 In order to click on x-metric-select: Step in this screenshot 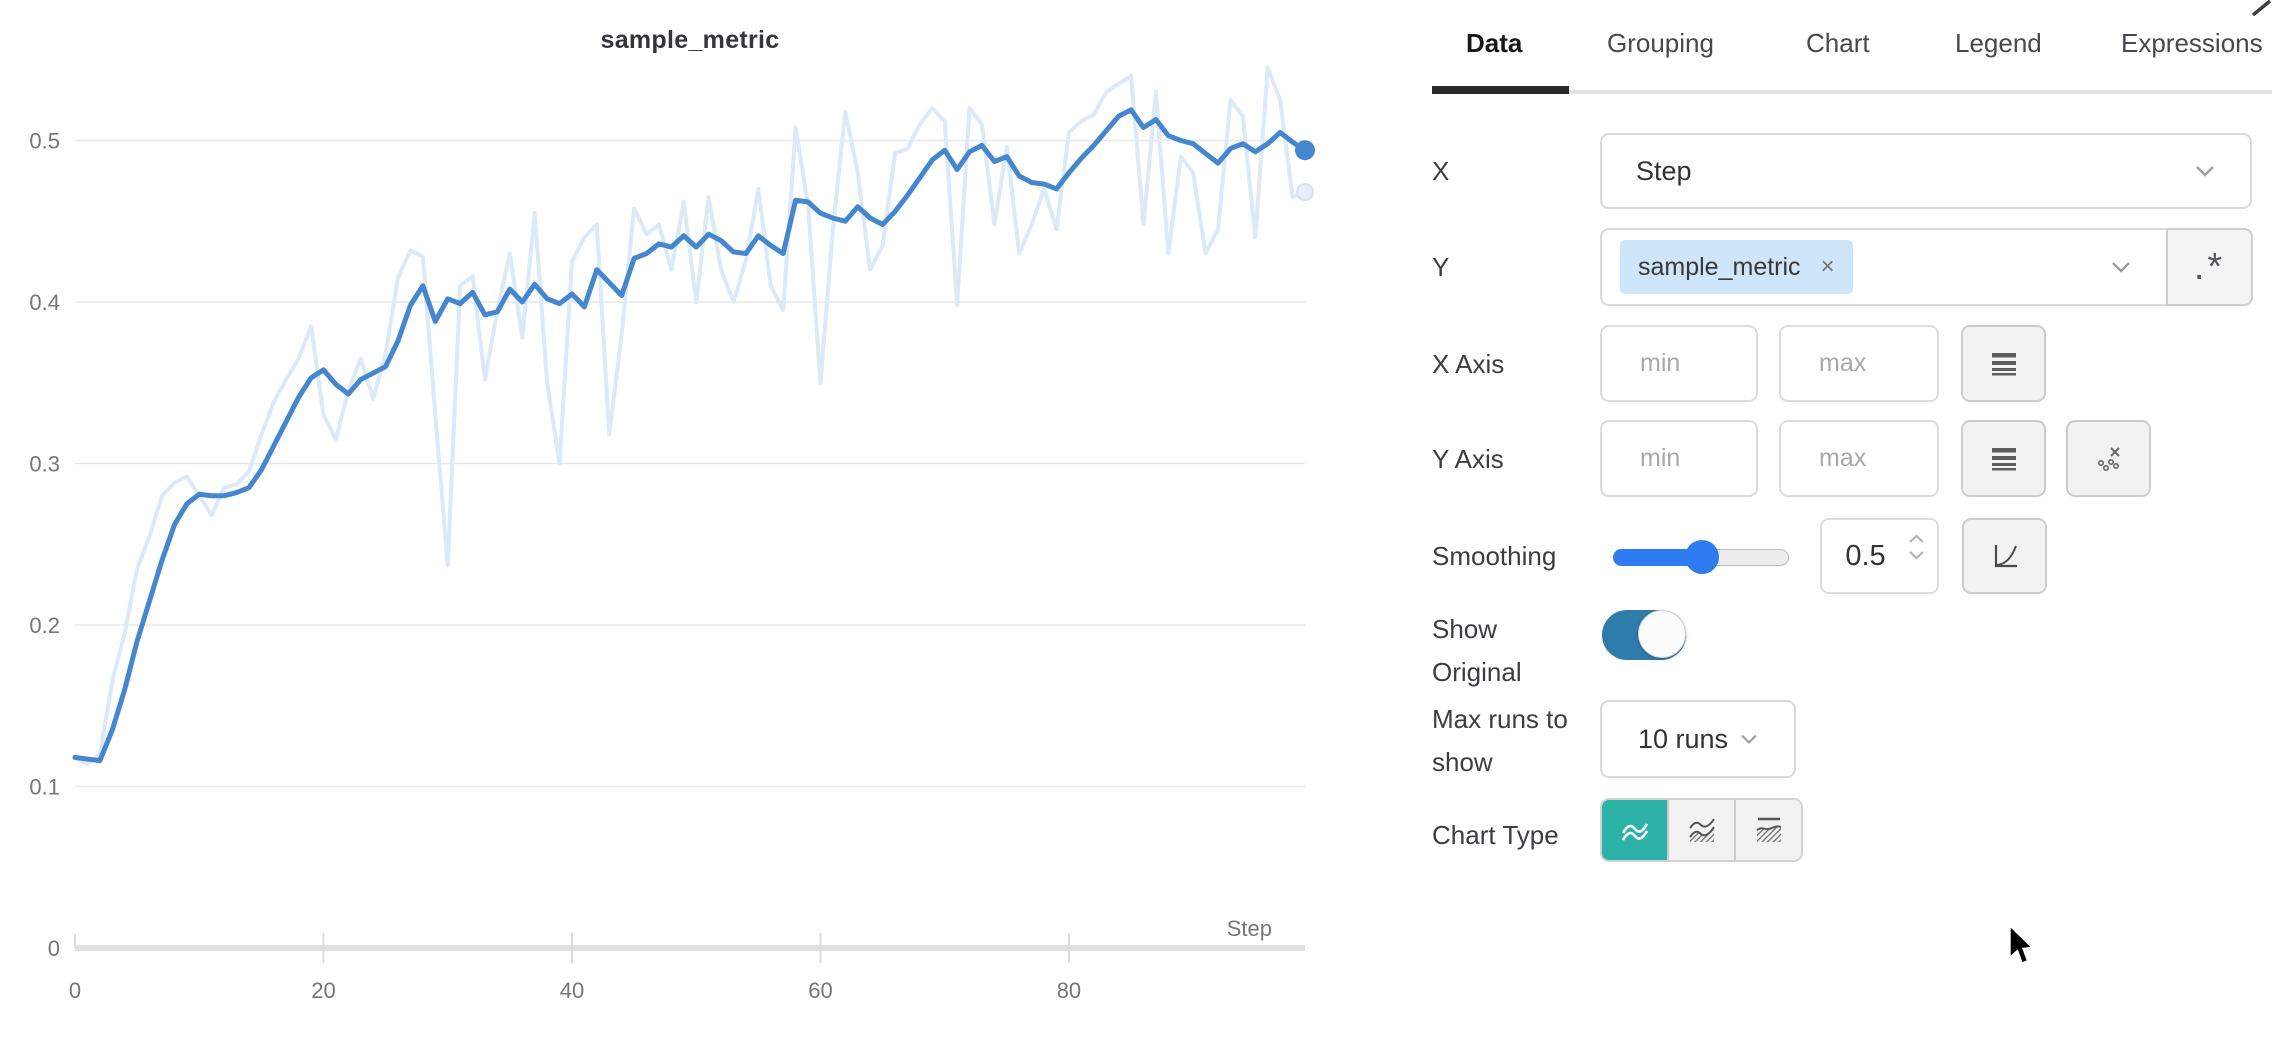, I will do `click(1926, 171)`.